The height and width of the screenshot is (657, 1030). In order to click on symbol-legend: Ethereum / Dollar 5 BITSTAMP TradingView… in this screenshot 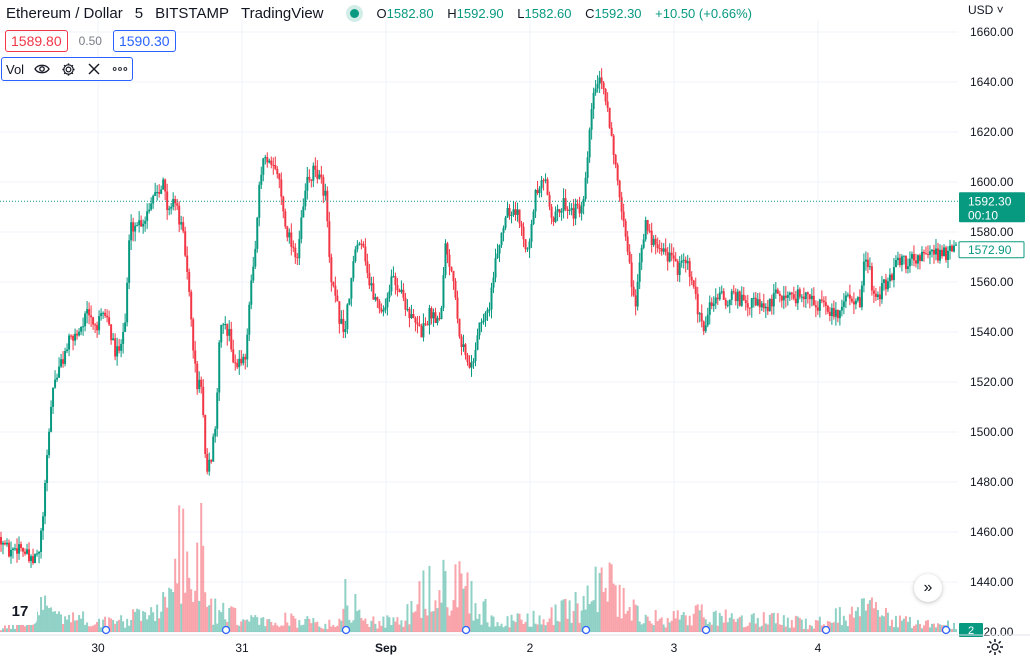, I will do `click(378, 13)`.